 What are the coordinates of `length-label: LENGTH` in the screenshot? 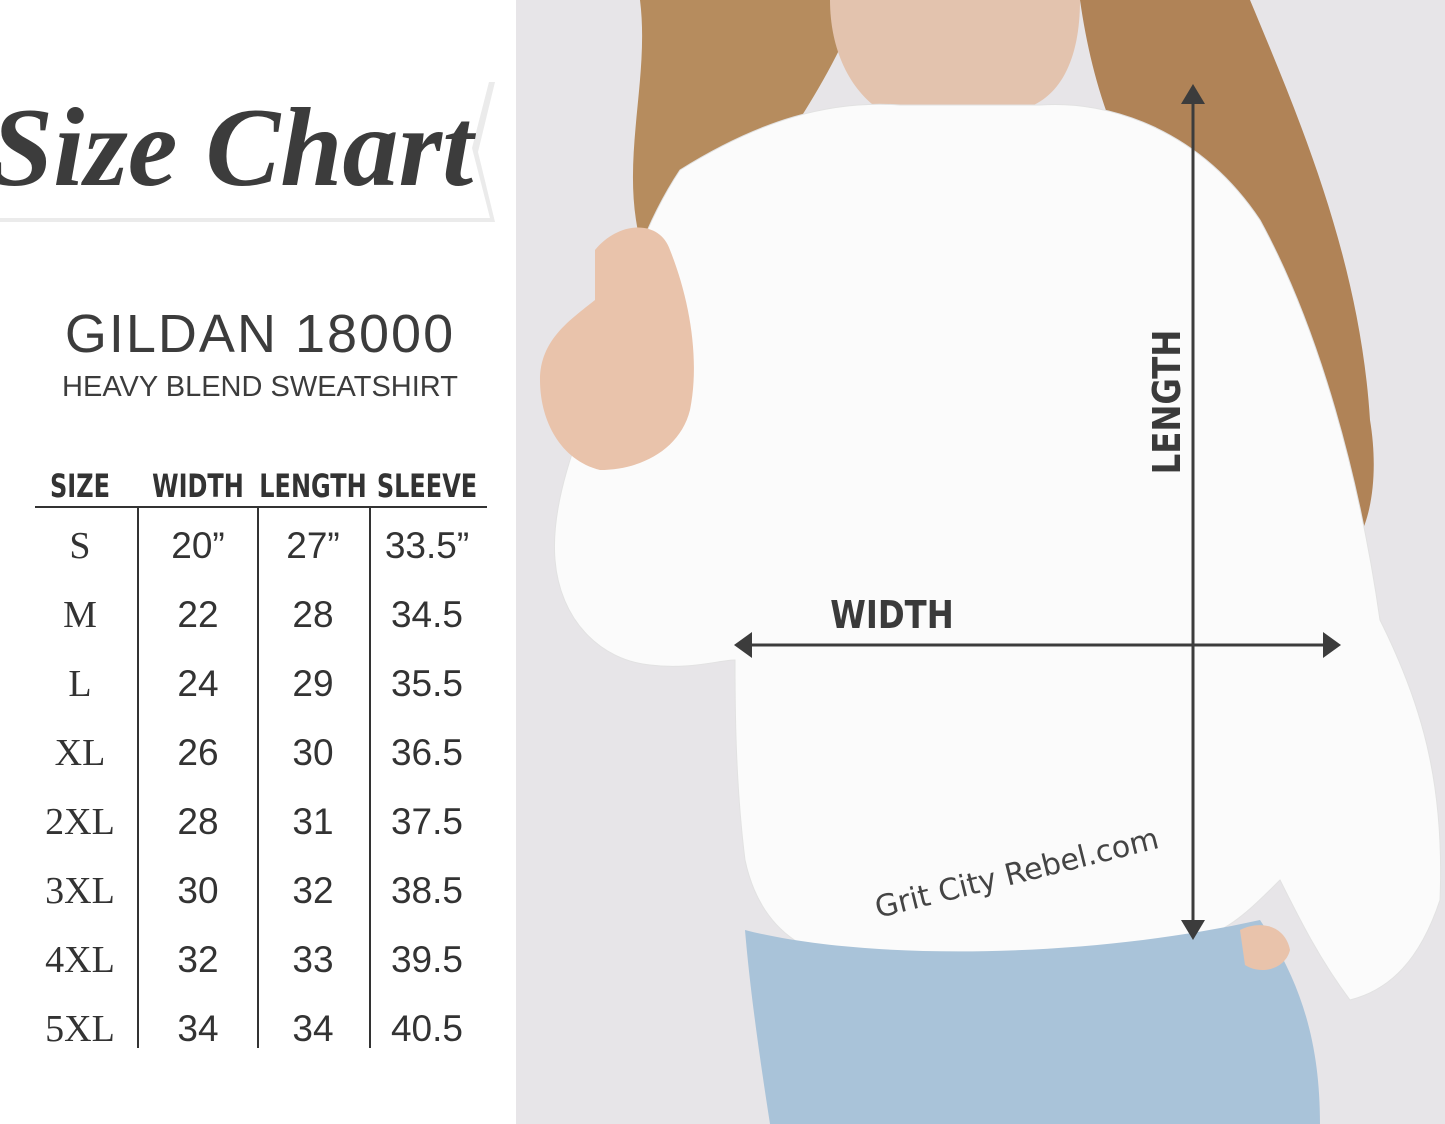 It's located at (1168, 402).